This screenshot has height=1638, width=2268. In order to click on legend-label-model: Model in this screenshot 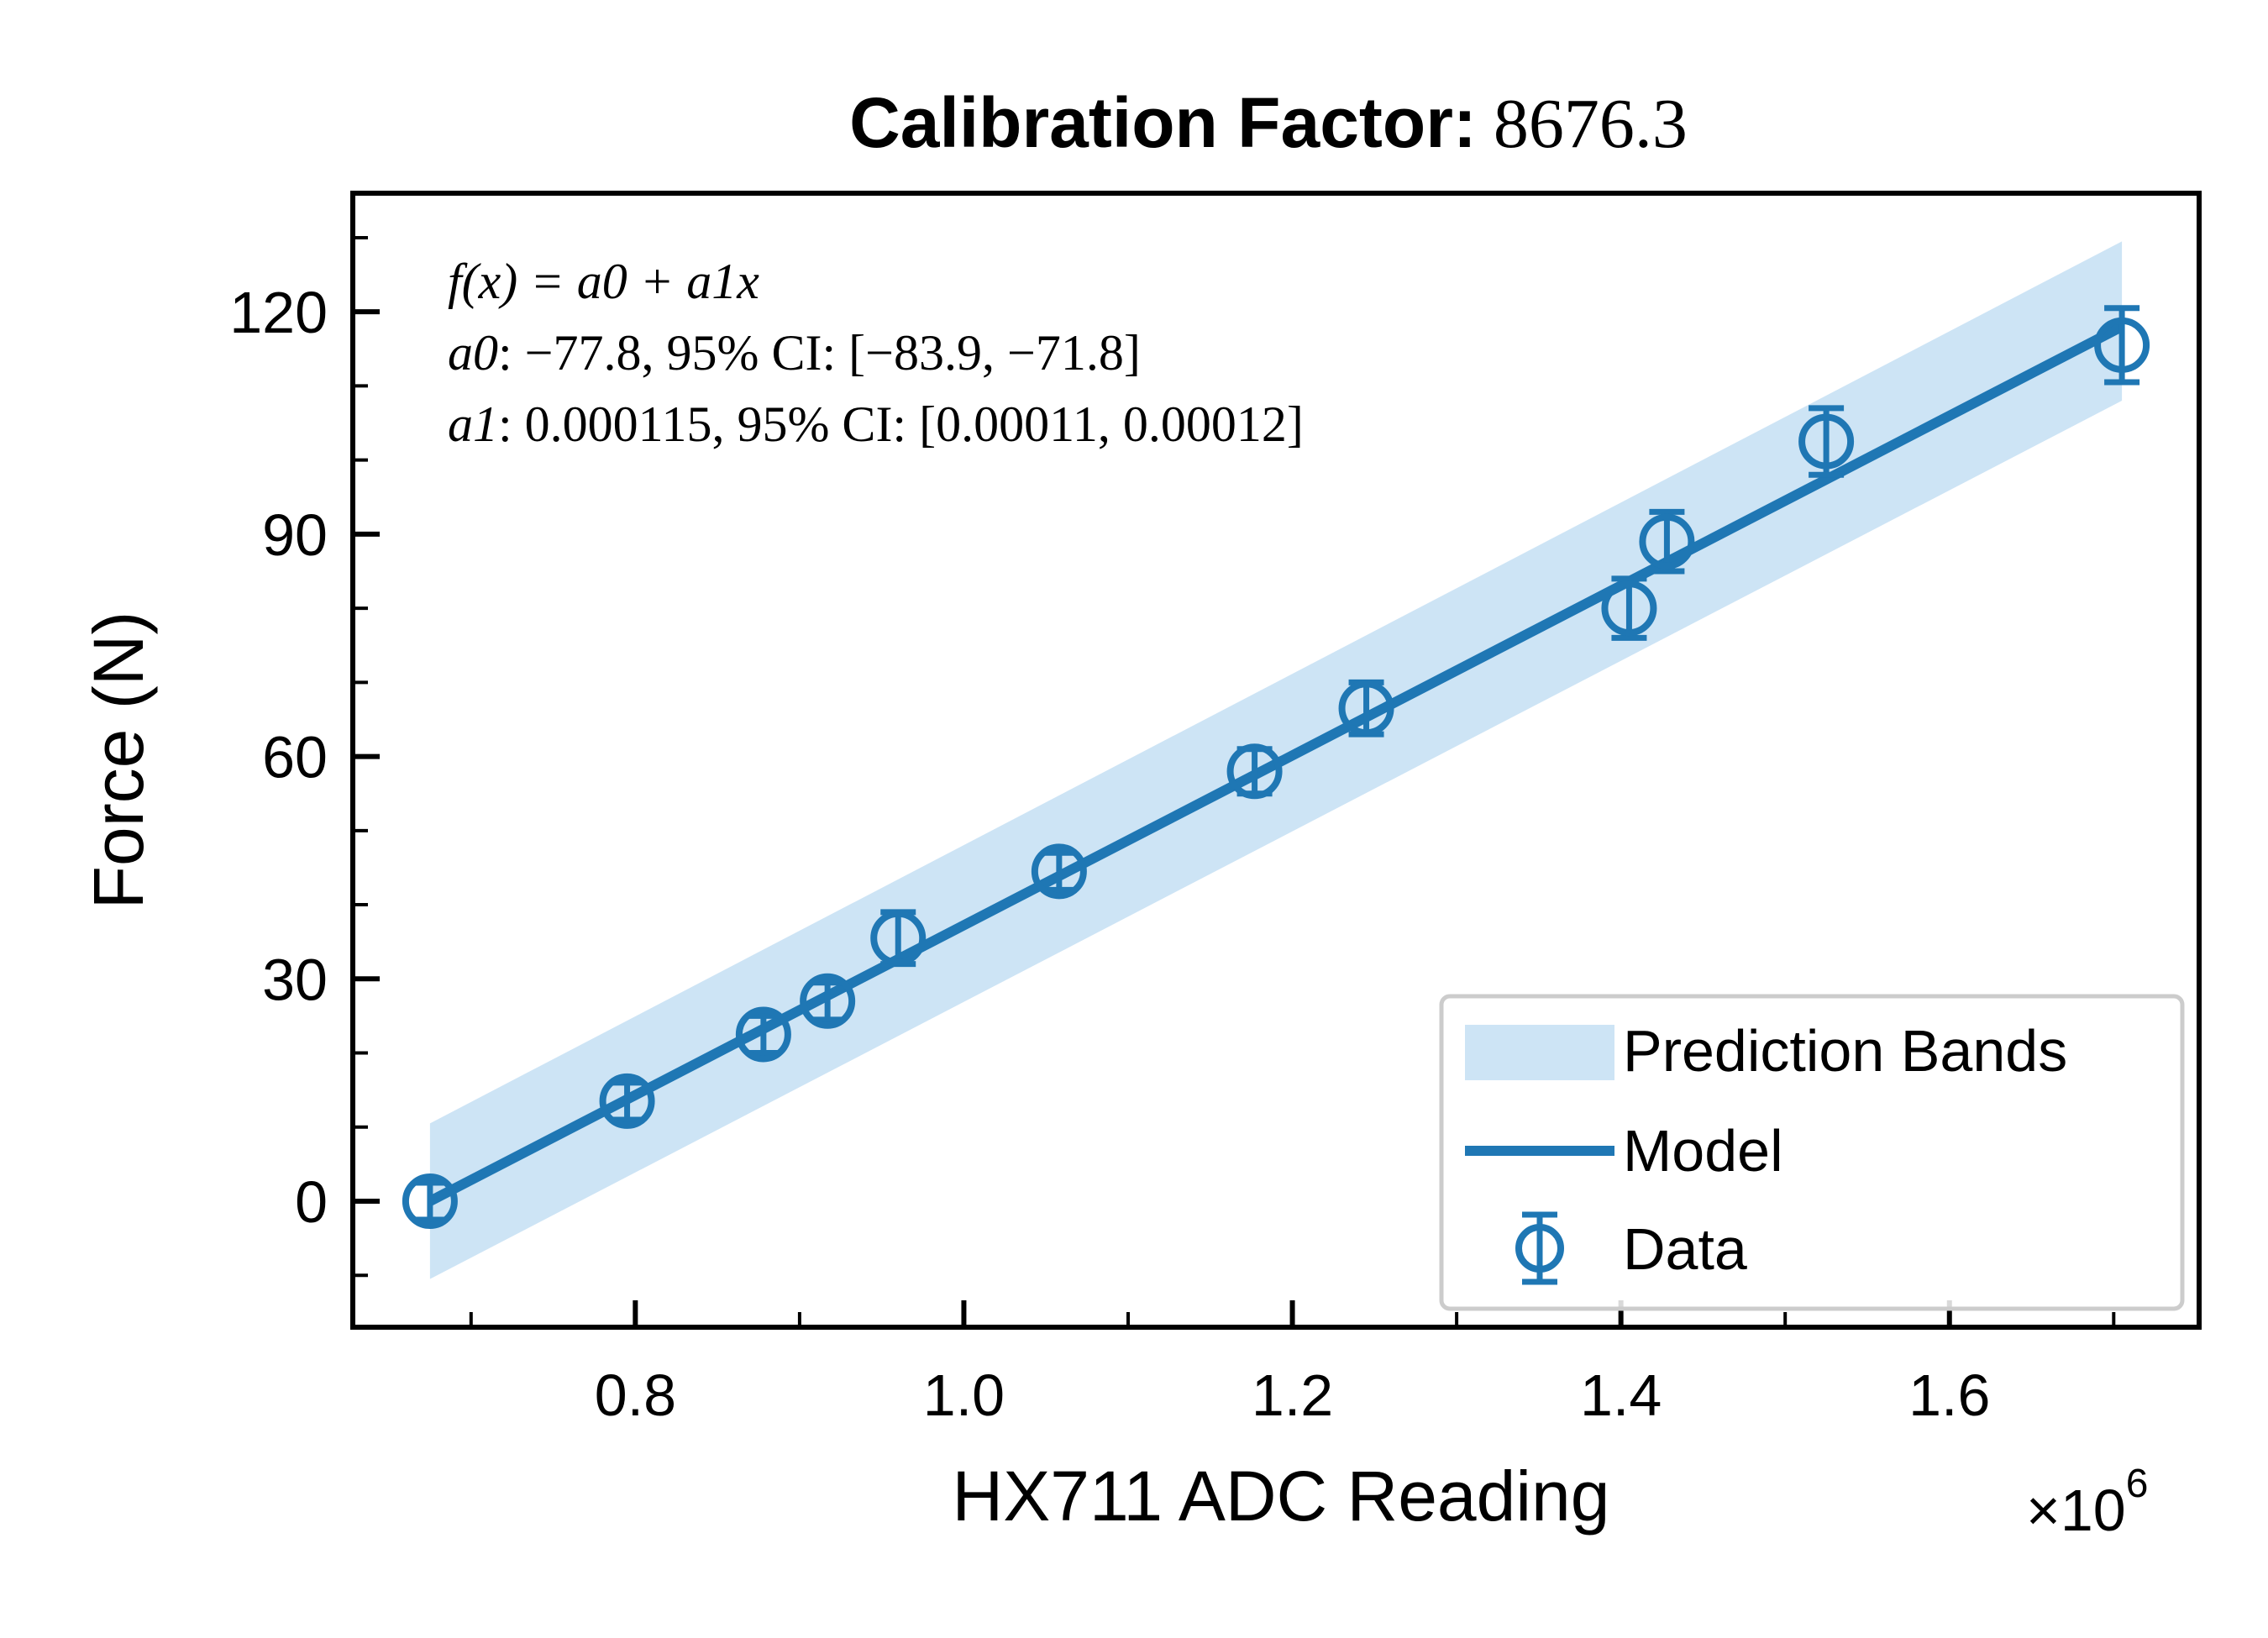, I will do `click(1703, 1151)`.